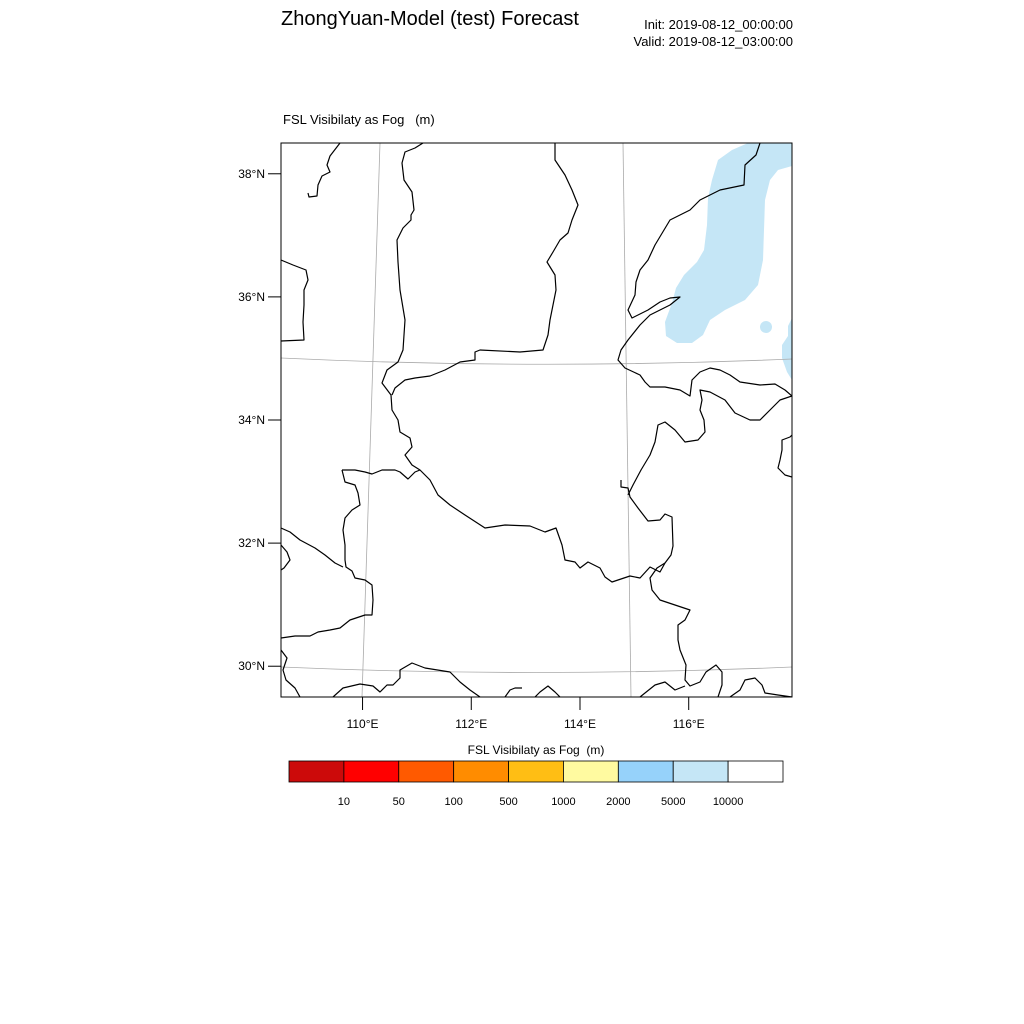 The width and height of the screenshot is (1024, 1024). I want to click on lat-tick-label: 34°N, so click(251, 420).